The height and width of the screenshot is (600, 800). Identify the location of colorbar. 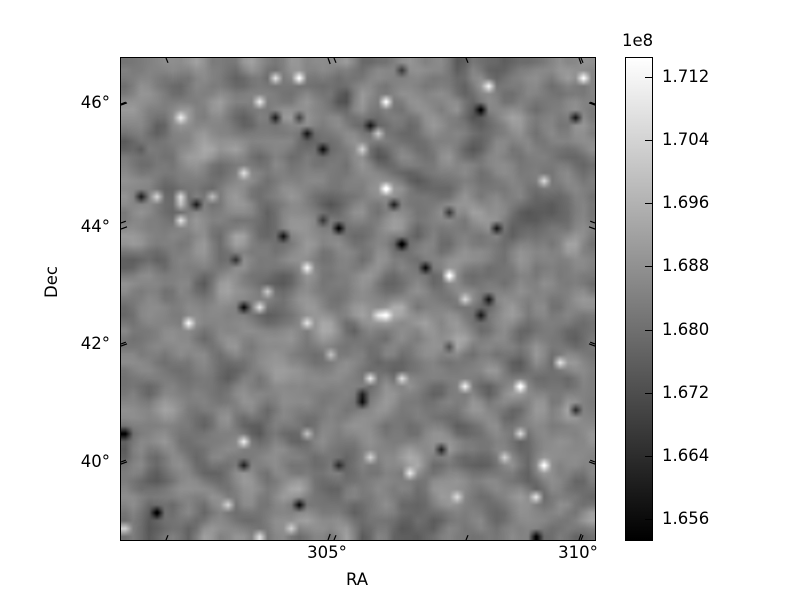
(639, 299).